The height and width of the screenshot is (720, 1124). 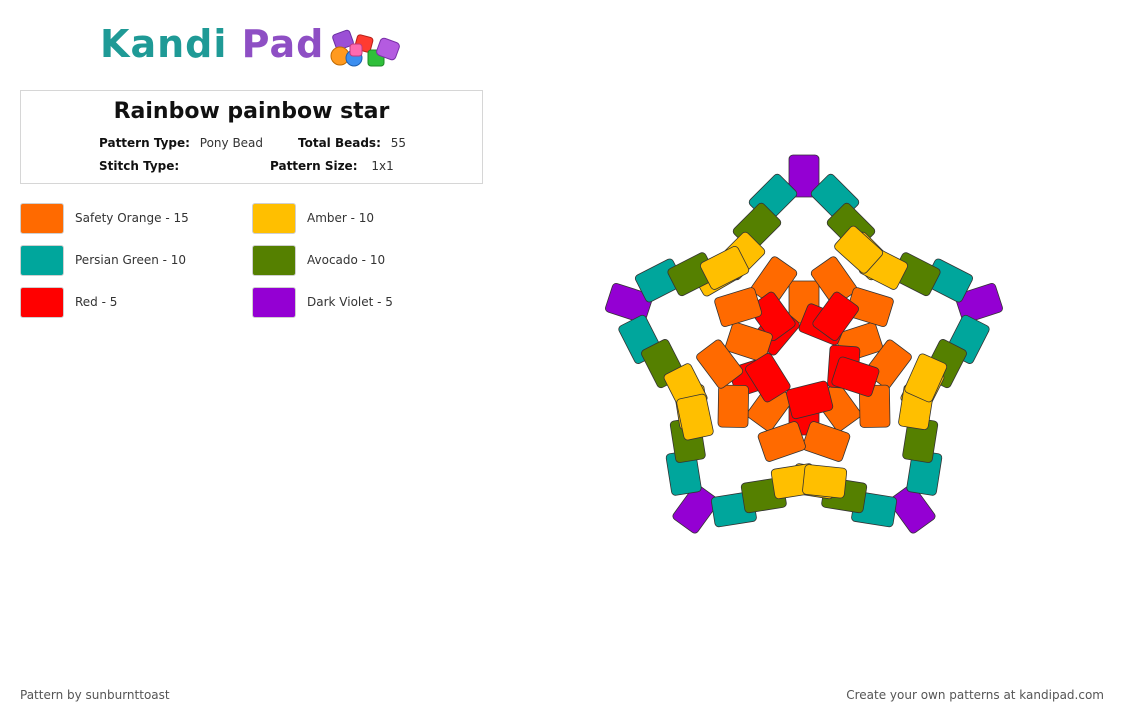 What do you see at coordinates (975, 695) in the screenshot?
I see `kandipad-link: Create your own patterns at kandipad.com` at bounding box center [975, 695].